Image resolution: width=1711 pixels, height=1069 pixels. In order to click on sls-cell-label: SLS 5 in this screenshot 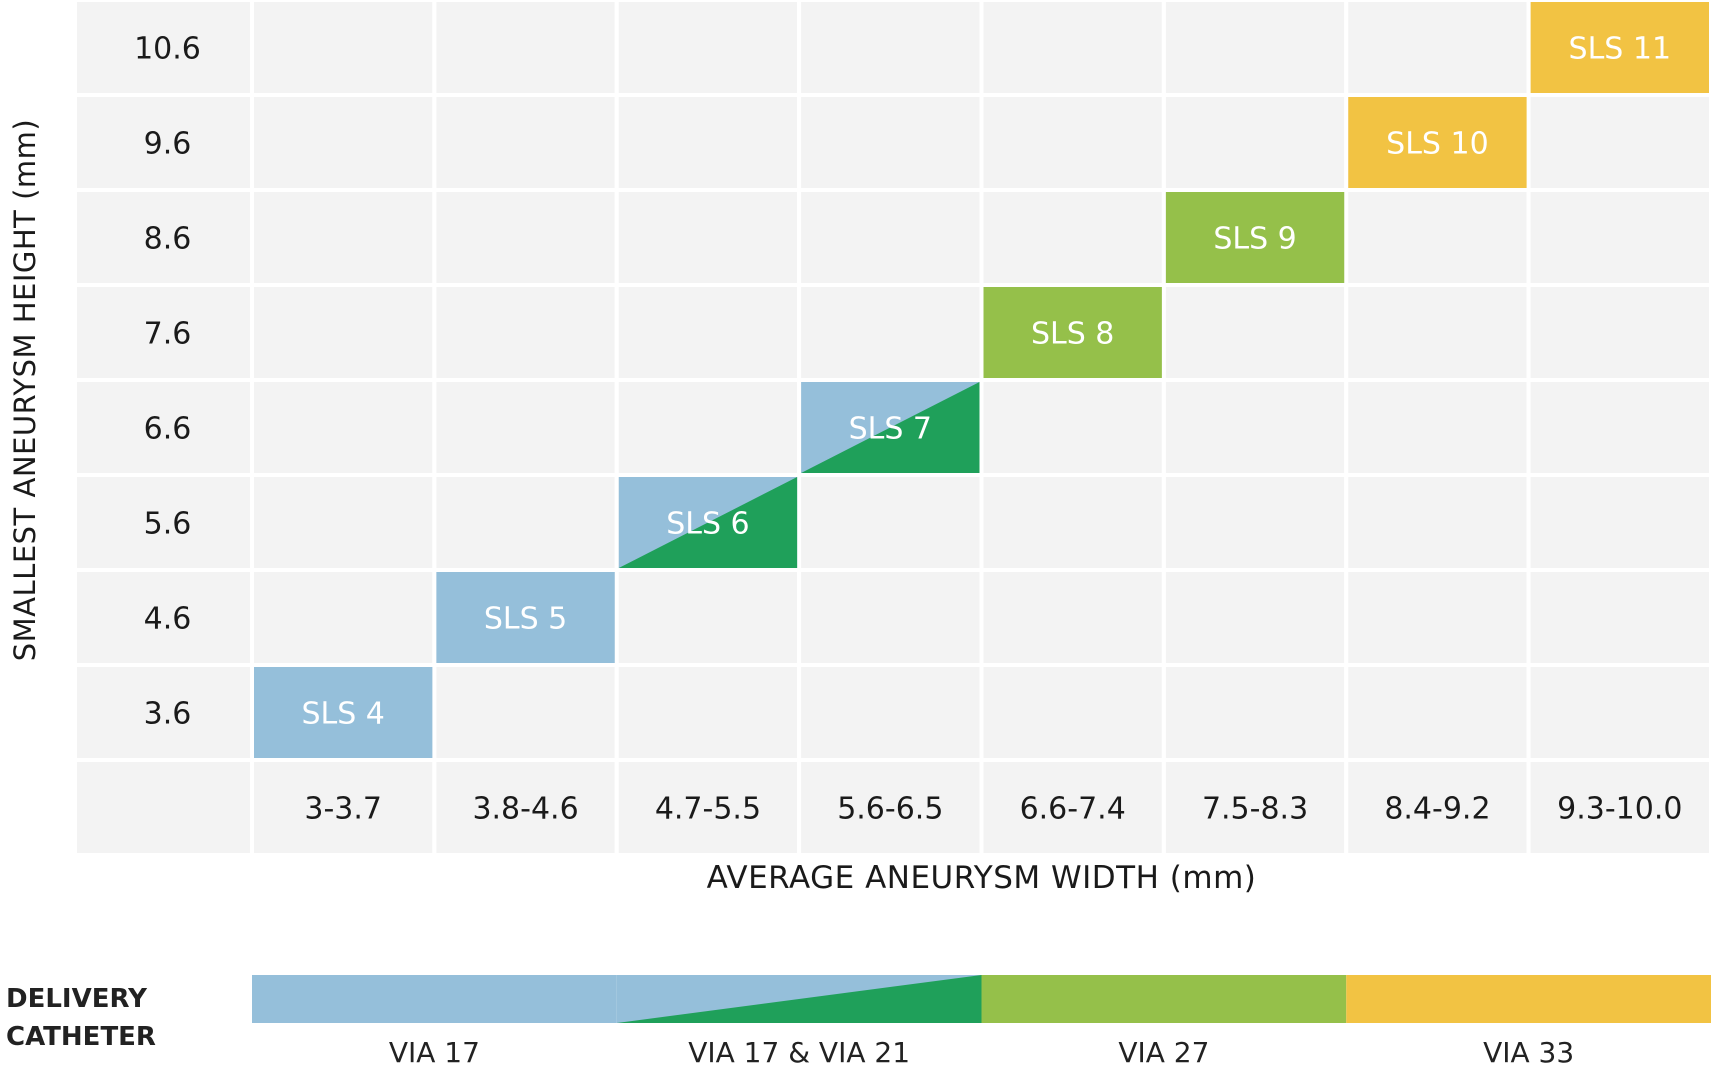, I will do `click(525, 619)`.